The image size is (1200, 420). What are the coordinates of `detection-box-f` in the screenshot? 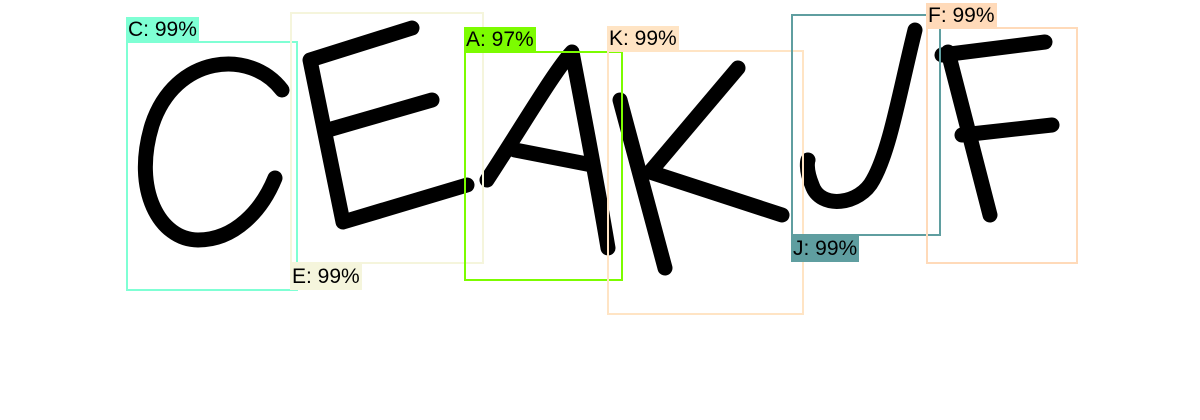 It's located at (1002, 145).